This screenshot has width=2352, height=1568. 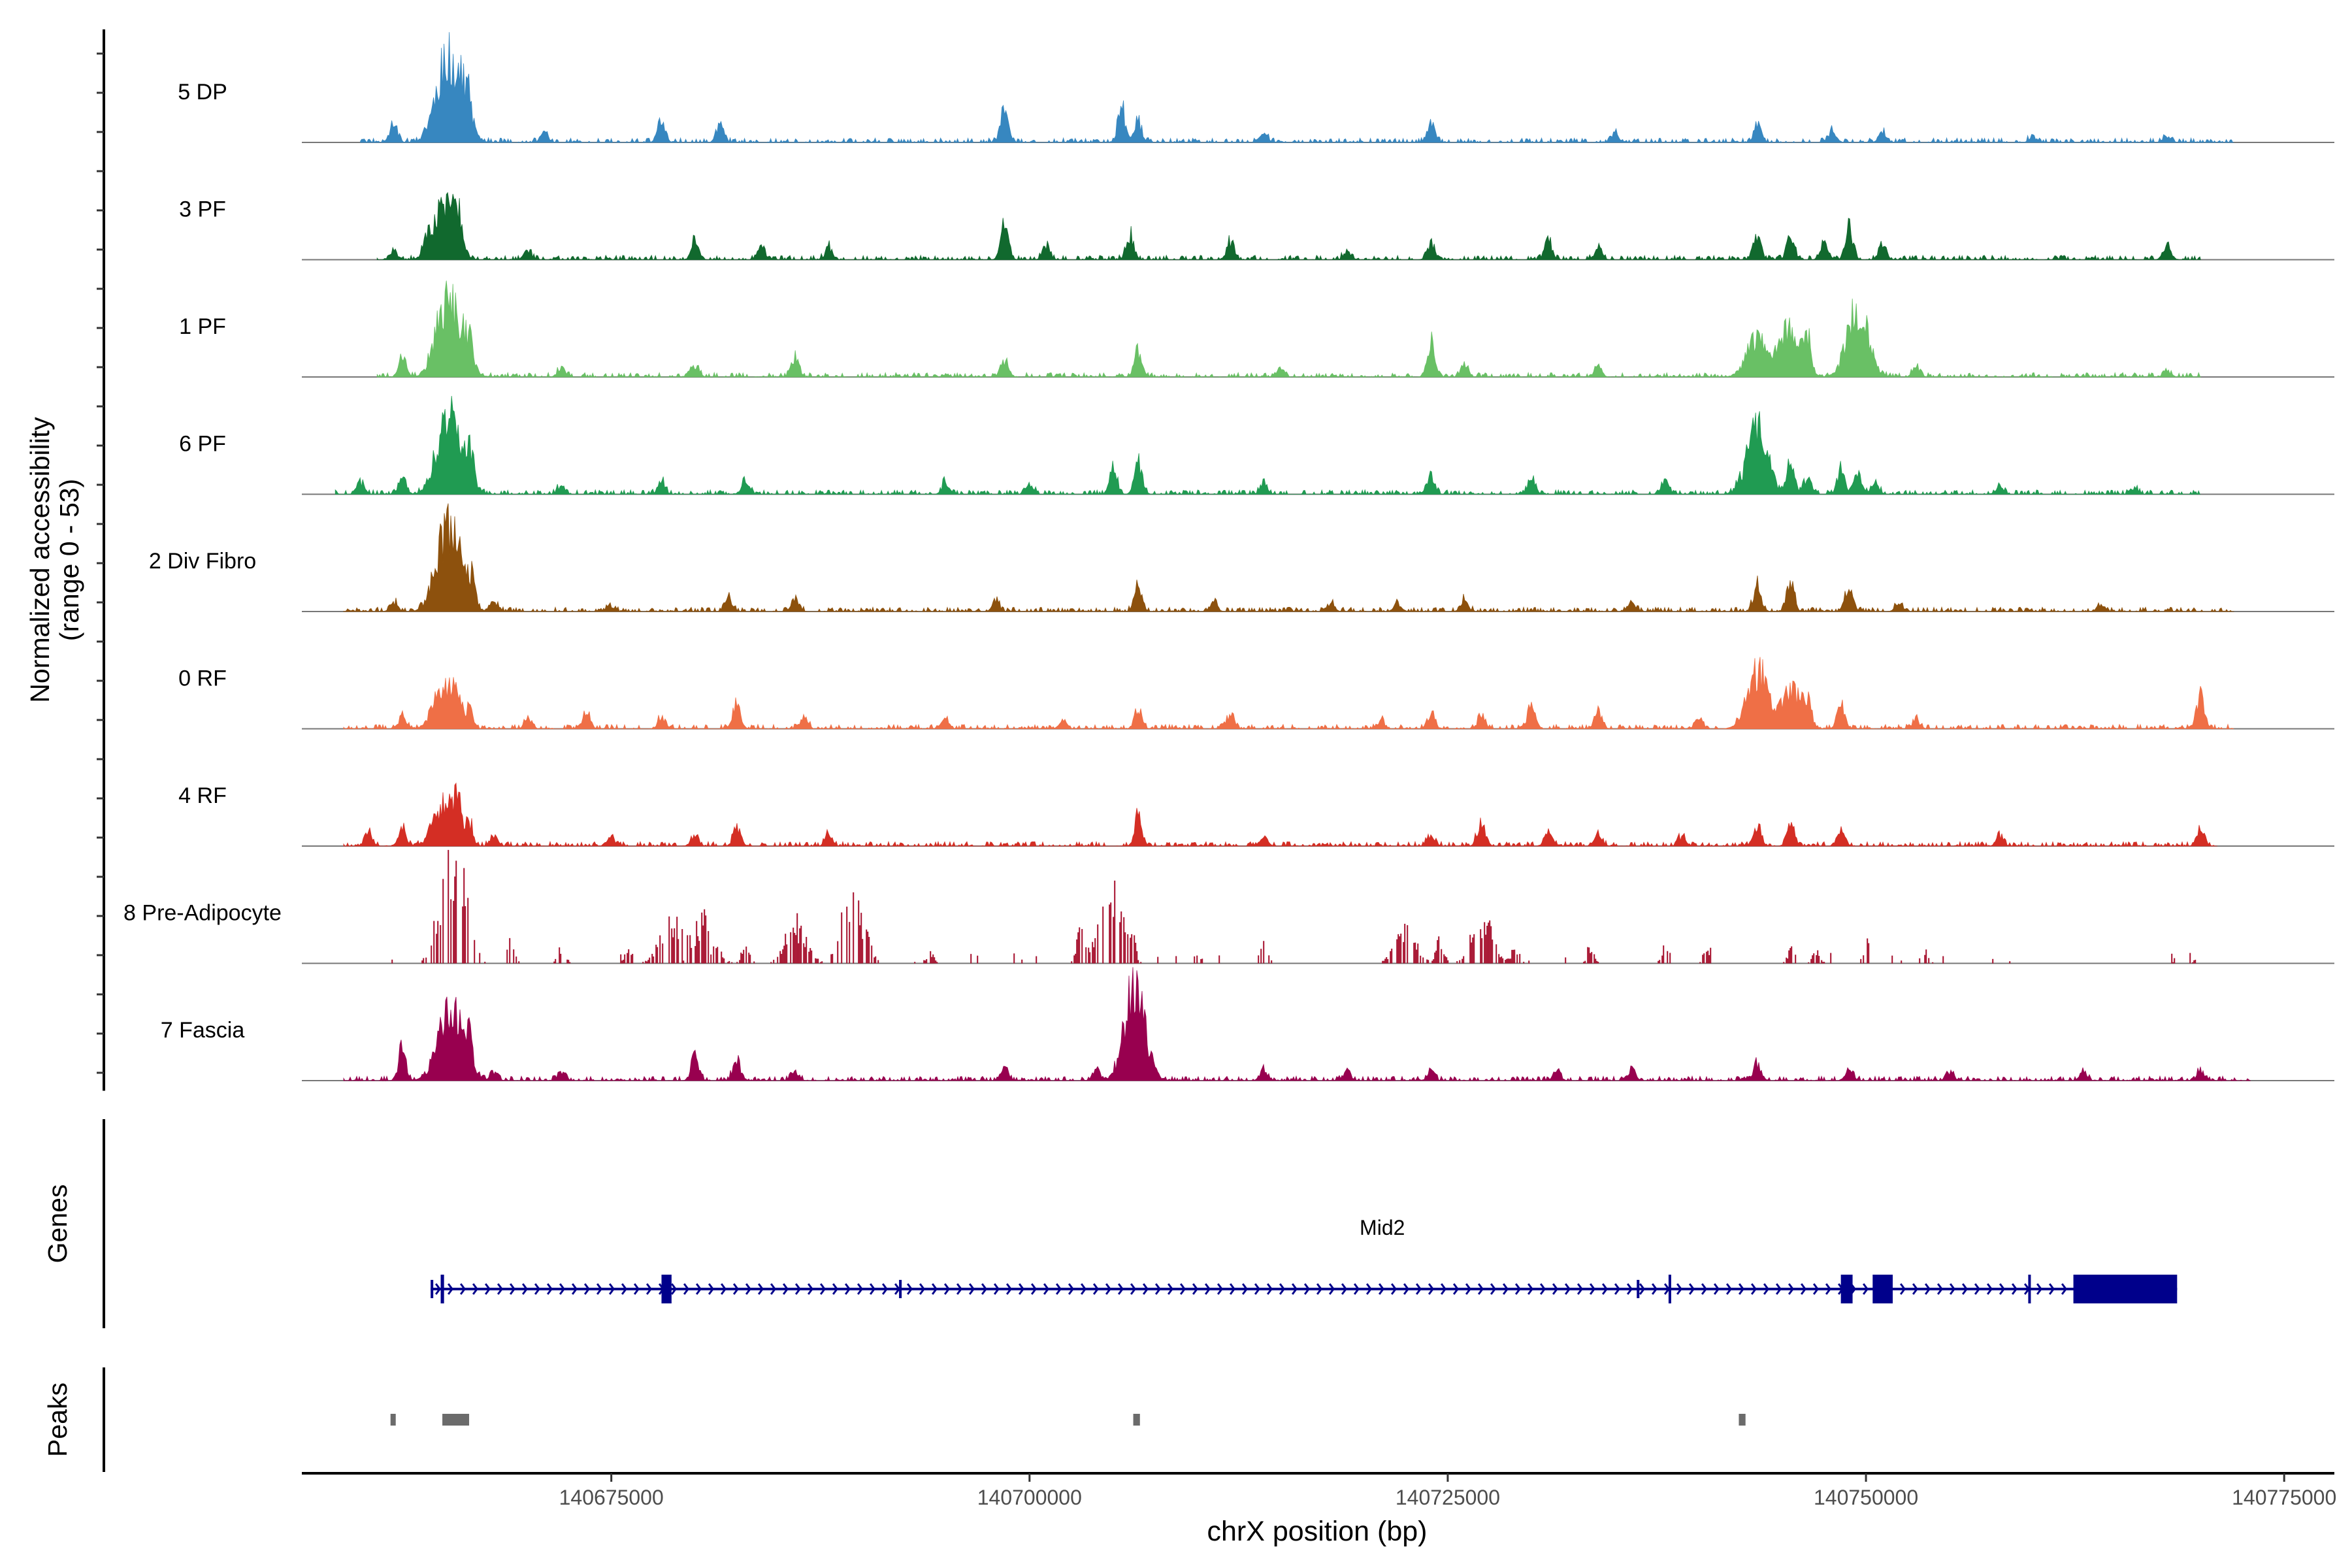 I want to click on track-label: 8 Pre-Adipocyte, so click(x=202, y=913).